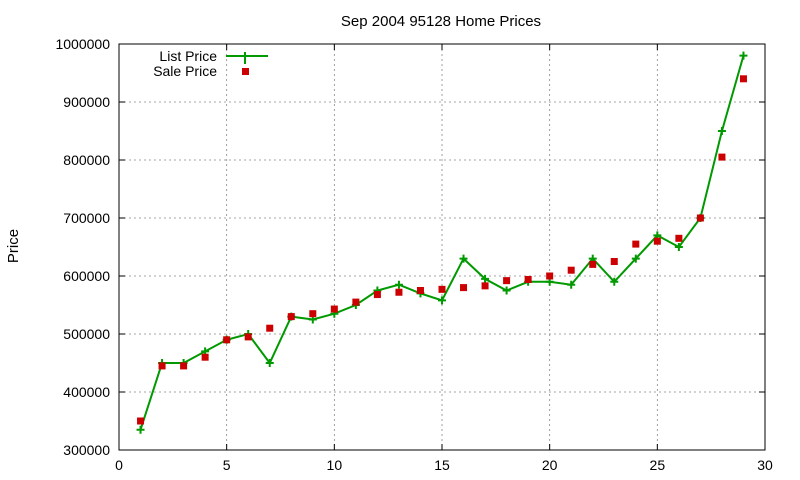 The image size is (800, 480). Describe the element at coordinates (119, 465) in the screenshot. I see `x-tick-label: 0` at that location.